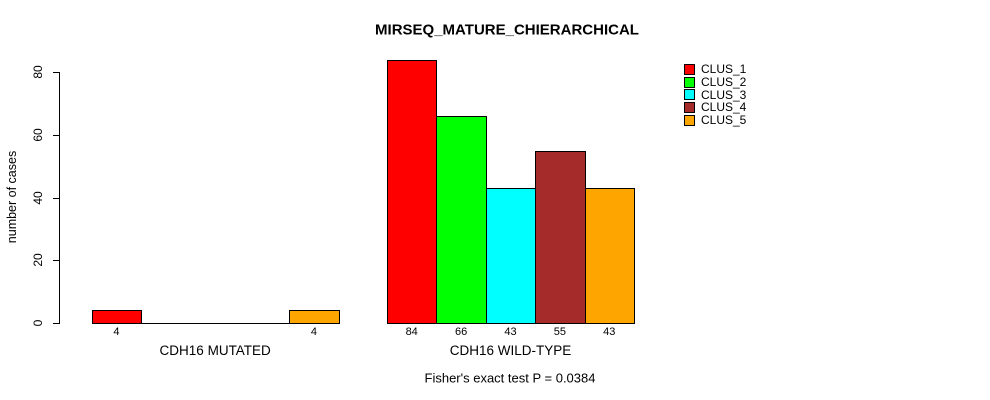 The width and height of the screenshot is (990, 400). Describe the element at coordinates (510, 350) in the screenshot. I see `x-axis-group-label: CDH16 WILD-TYPE` at that location.